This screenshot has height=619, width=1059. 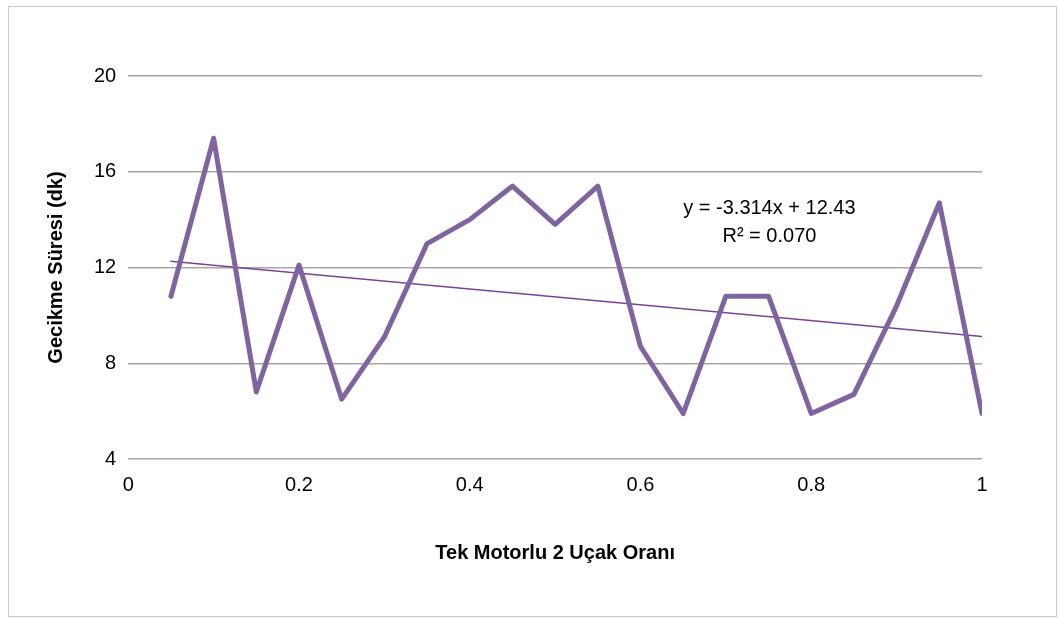 What do you see at coordinates (555, 551) in the screenshot?
I see `x-axis-title: Tek Motorlu 2 Uçak Oranı` at bounding box center [555, 551].